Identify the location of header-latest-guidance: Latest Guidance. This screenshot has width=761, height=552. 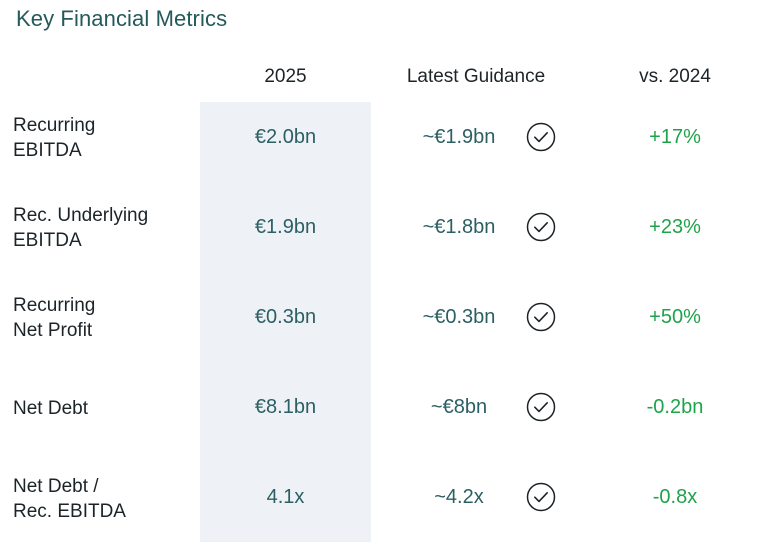
(476, 76).